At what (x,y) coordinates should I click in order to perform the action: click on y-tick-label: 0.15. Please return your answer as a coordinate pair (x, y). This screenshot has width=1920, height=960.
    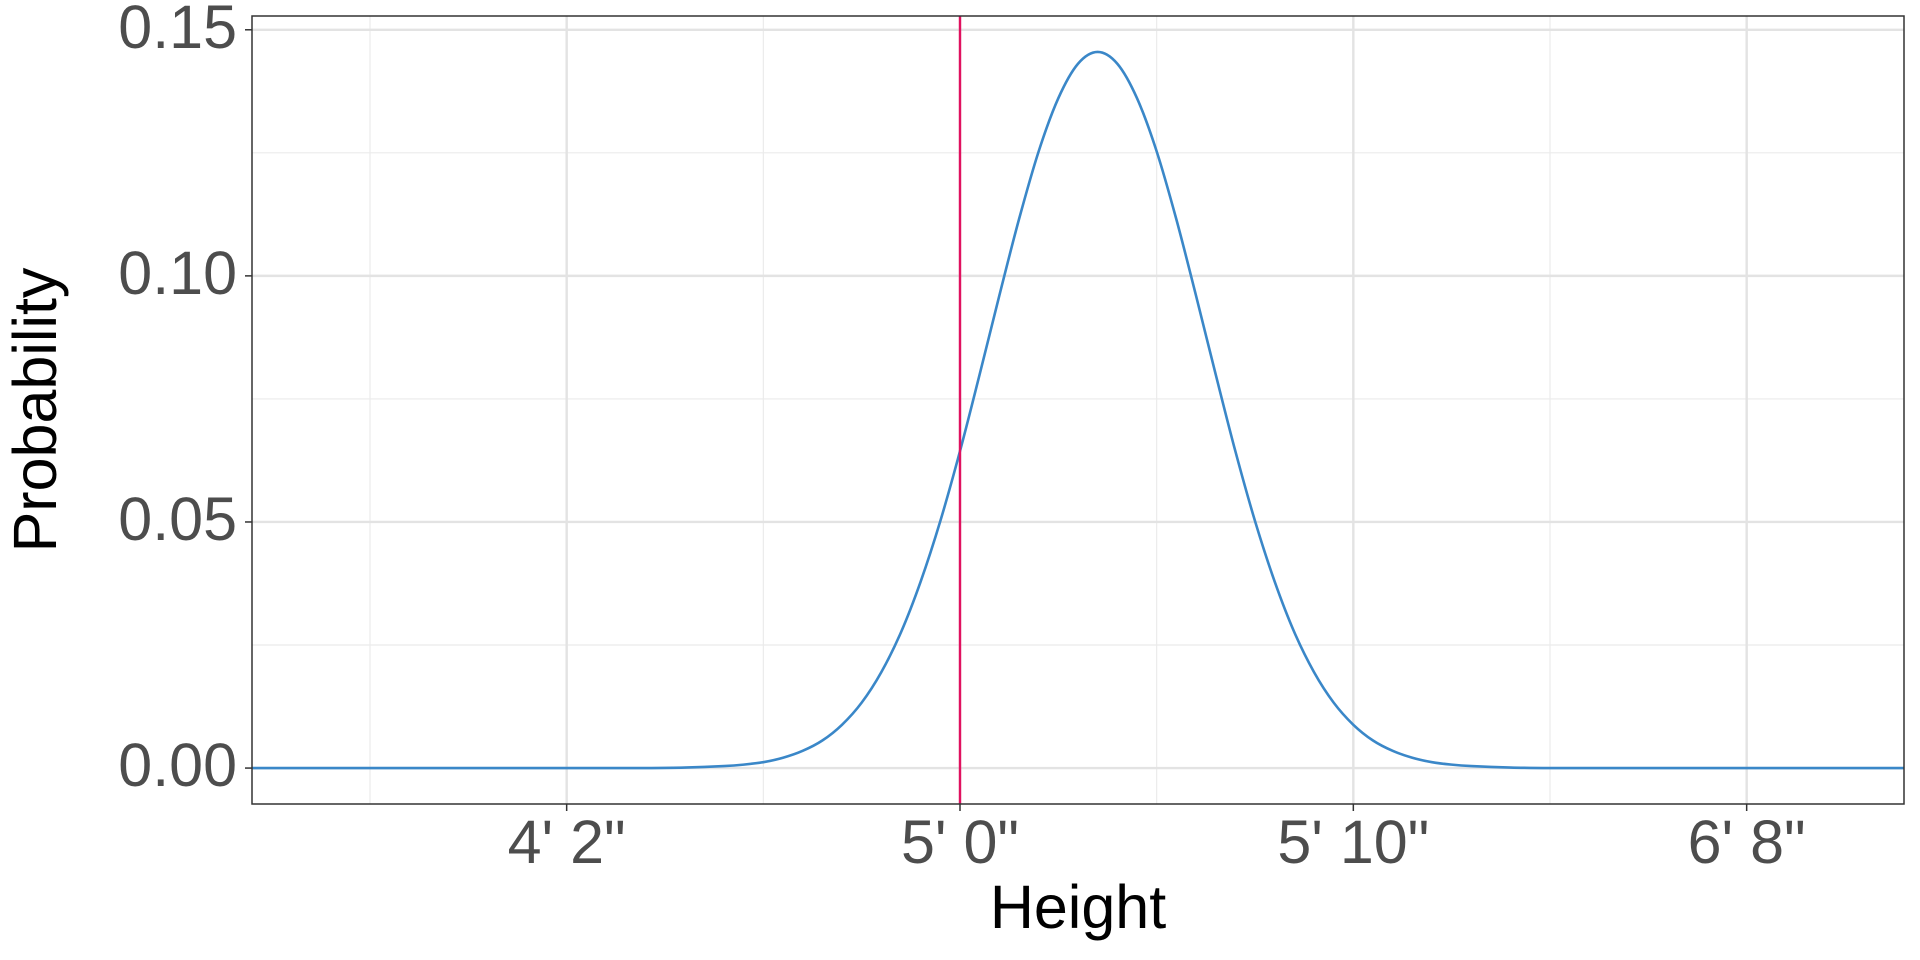
    Looking at the image, I should click on (177, 30).